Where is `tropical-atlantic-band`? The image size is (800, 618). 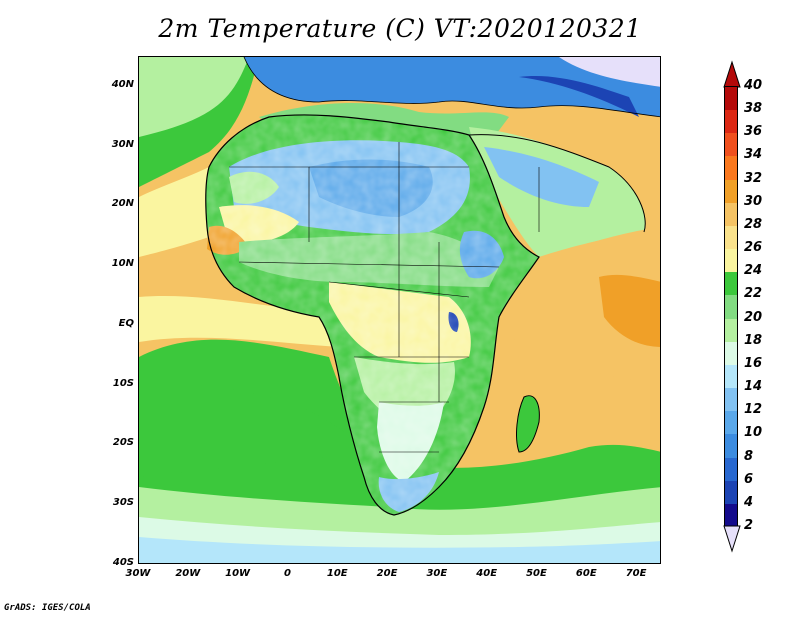 tropical-atlantic-band is located at coordinates (174, 212).